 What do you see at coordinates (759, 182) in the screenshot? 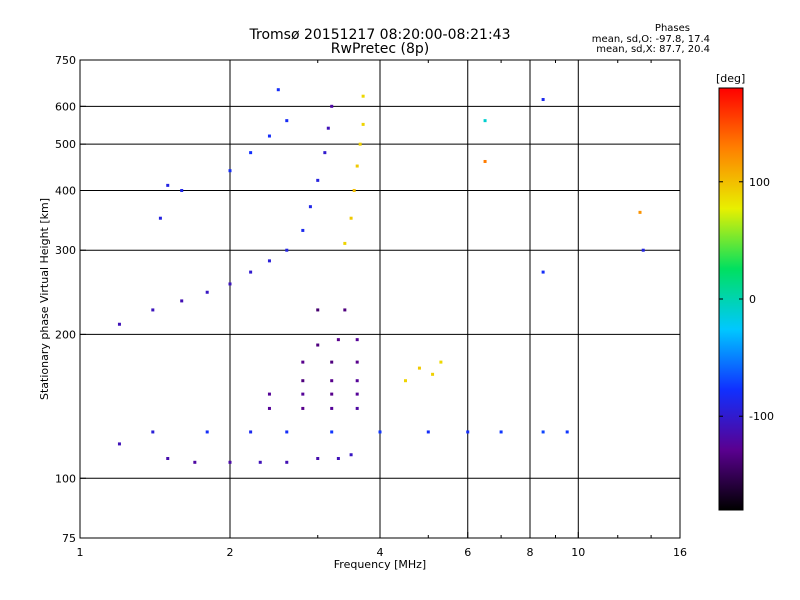
I see `colorbar-tick-label: 100` at bounding box center [759, 182].